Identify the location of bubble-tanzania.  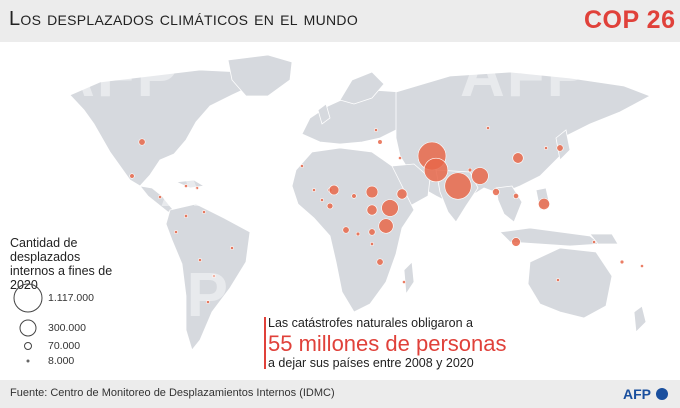
(372, 244).